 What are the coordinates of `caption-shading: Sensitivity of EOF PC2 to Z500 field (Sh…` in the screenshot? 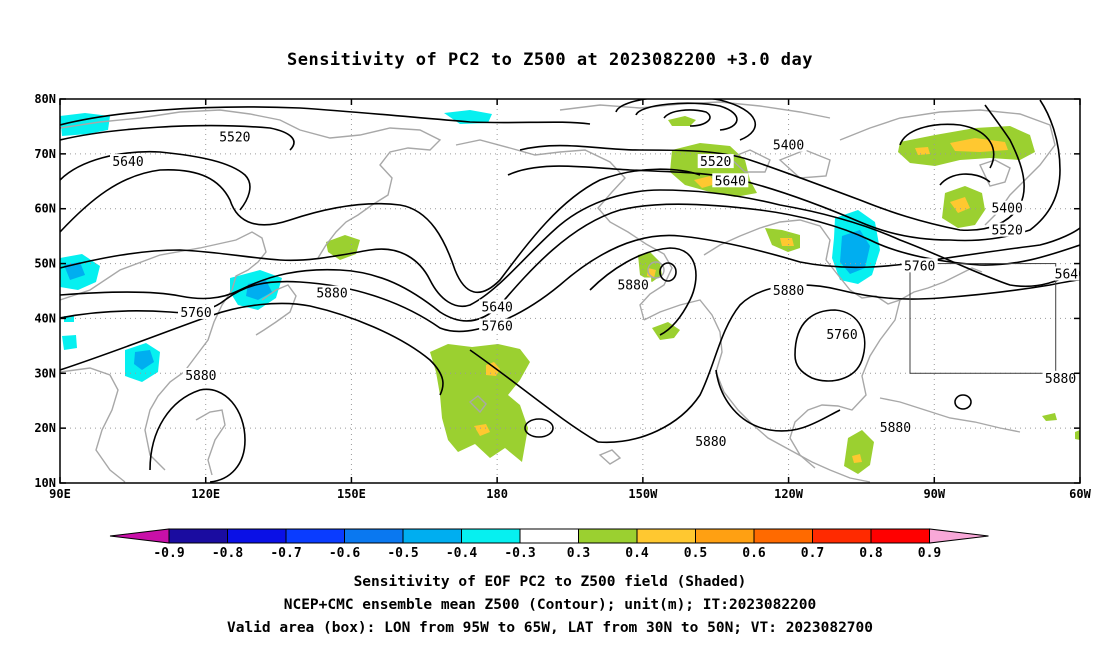 It's located at (550, 582).